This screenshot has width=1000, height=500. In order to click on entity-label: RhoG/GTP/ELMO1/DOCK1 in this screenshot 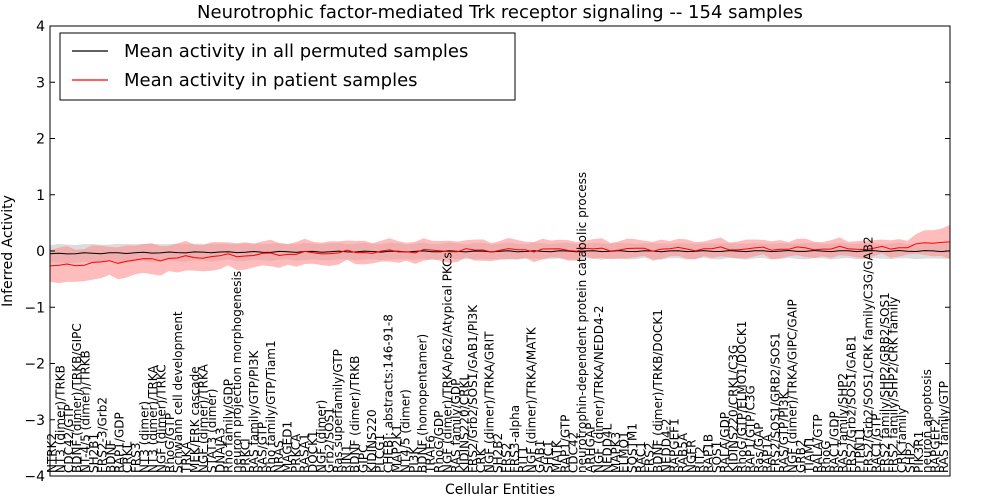, I will do `click(742, 397)`.